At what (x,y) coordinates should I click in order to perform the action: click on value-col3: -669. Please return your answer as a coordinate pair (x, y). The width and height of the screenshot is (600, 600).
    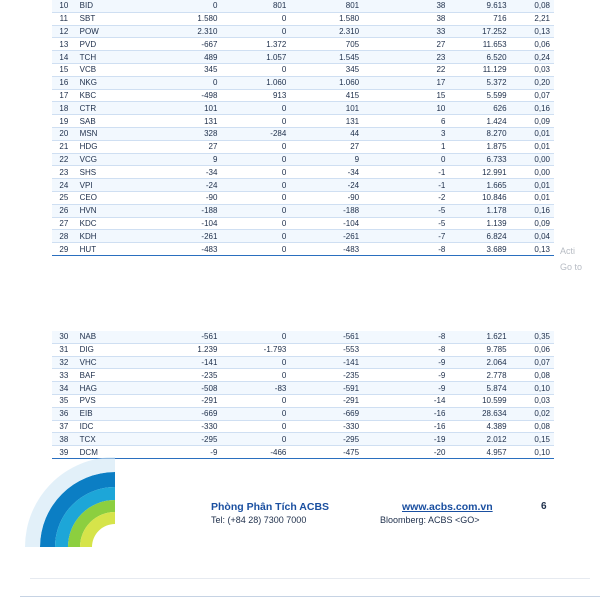
    Looking at the image, I should click on (323, 414).